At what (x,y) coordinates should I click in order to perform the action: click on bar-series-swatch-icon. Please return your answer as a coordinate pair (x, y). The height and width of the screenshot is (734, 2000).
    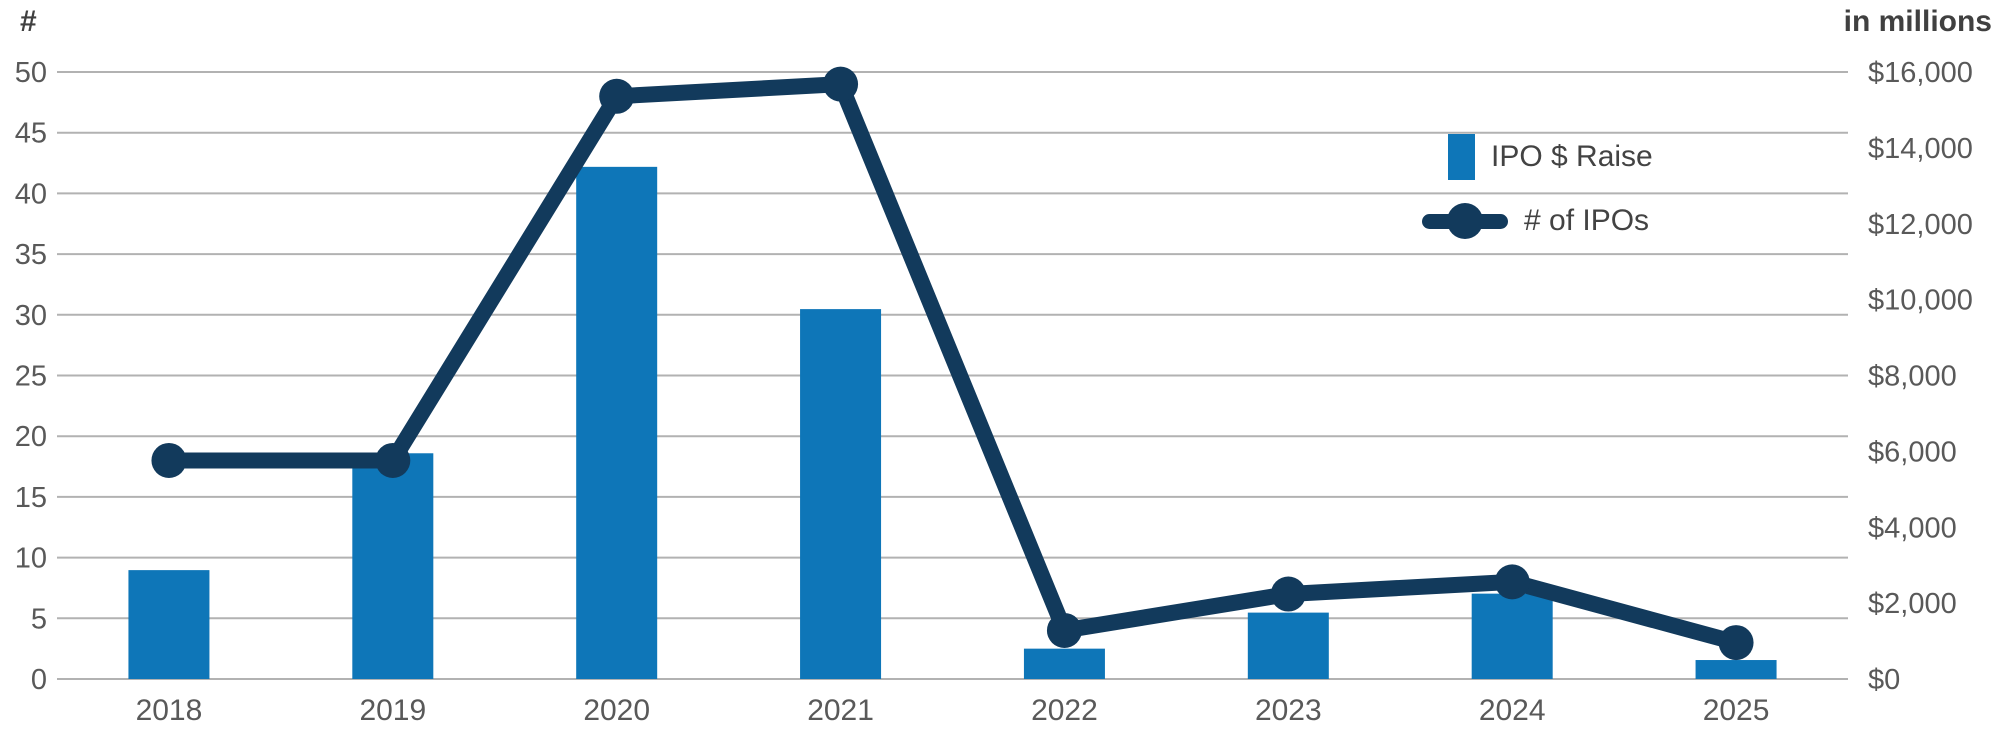
    Looking at the image, I should click on (1461, 157).